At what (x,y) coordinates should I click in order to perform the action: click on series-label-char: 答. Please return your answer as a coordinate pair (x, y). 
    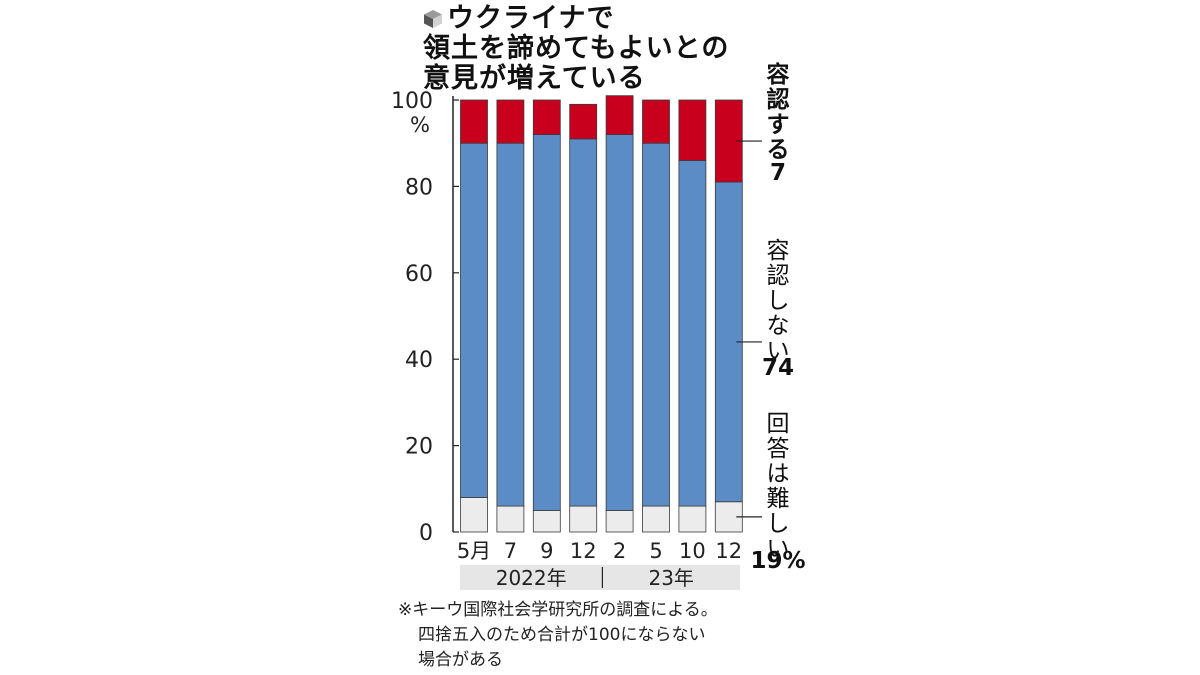
    Looking at the image, I should click on (778, 449).